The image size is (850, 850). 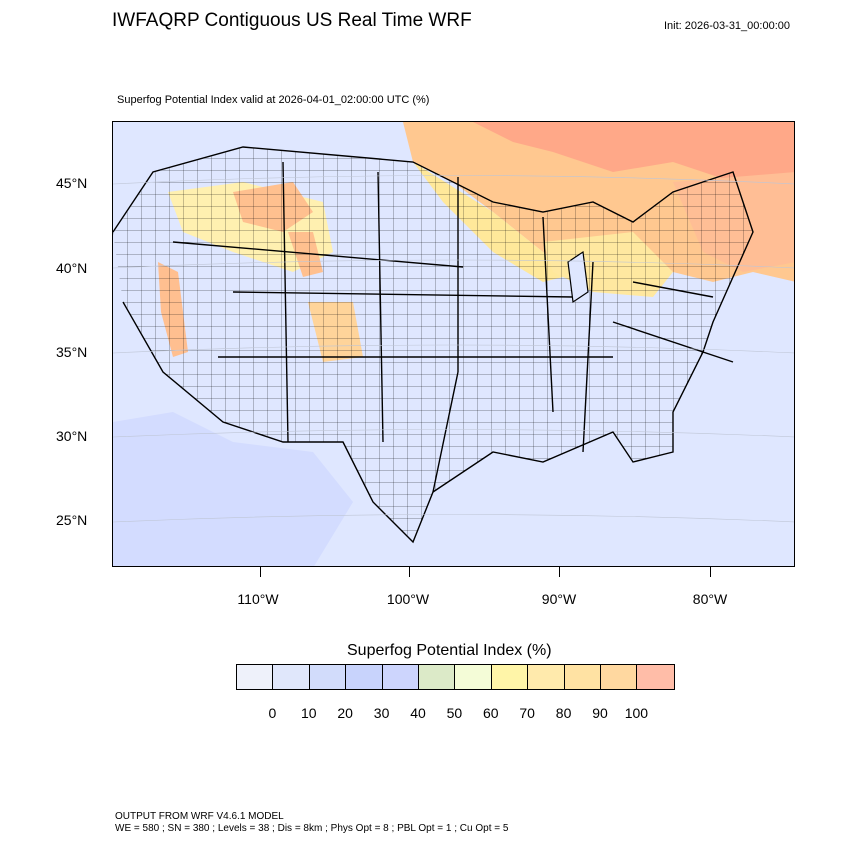 I want to click on colorbar-tick-label: 80, so click(x=563, y=713).